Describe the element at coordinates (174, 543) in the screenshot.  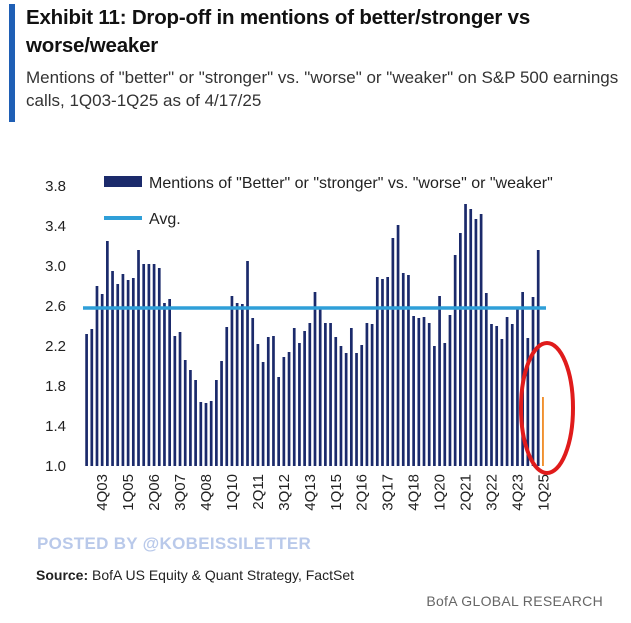
I see `watermark-text: POSTED BY @KOBEISSILETTER` at that location.